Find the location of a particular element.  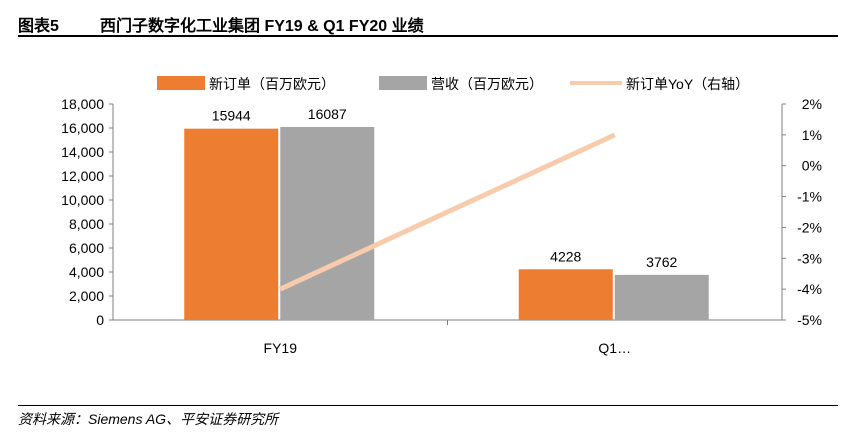

bar-value-label: 15944 is located at coordinates (231, 116).